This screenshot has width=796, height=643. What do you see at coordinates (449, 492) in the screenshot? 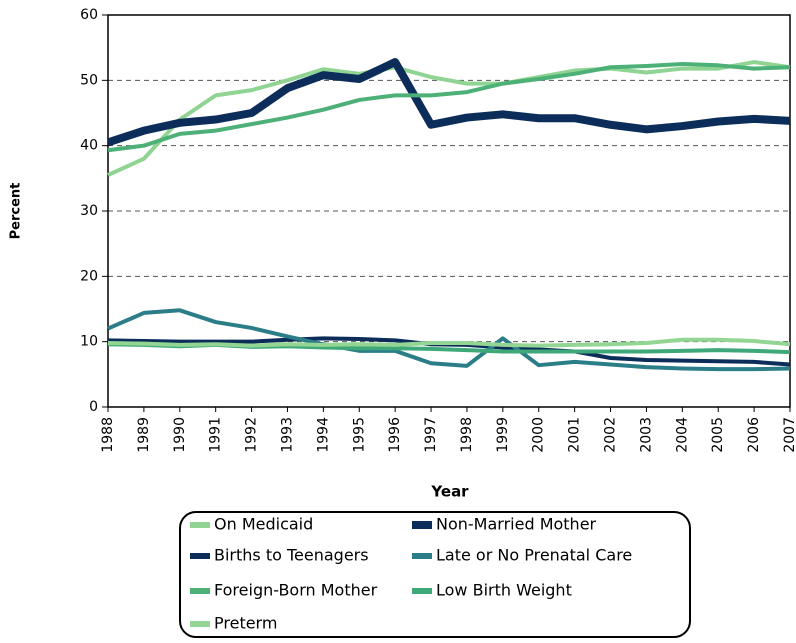
I see `x-axis-label: Year` at bounding box center [449, 492].